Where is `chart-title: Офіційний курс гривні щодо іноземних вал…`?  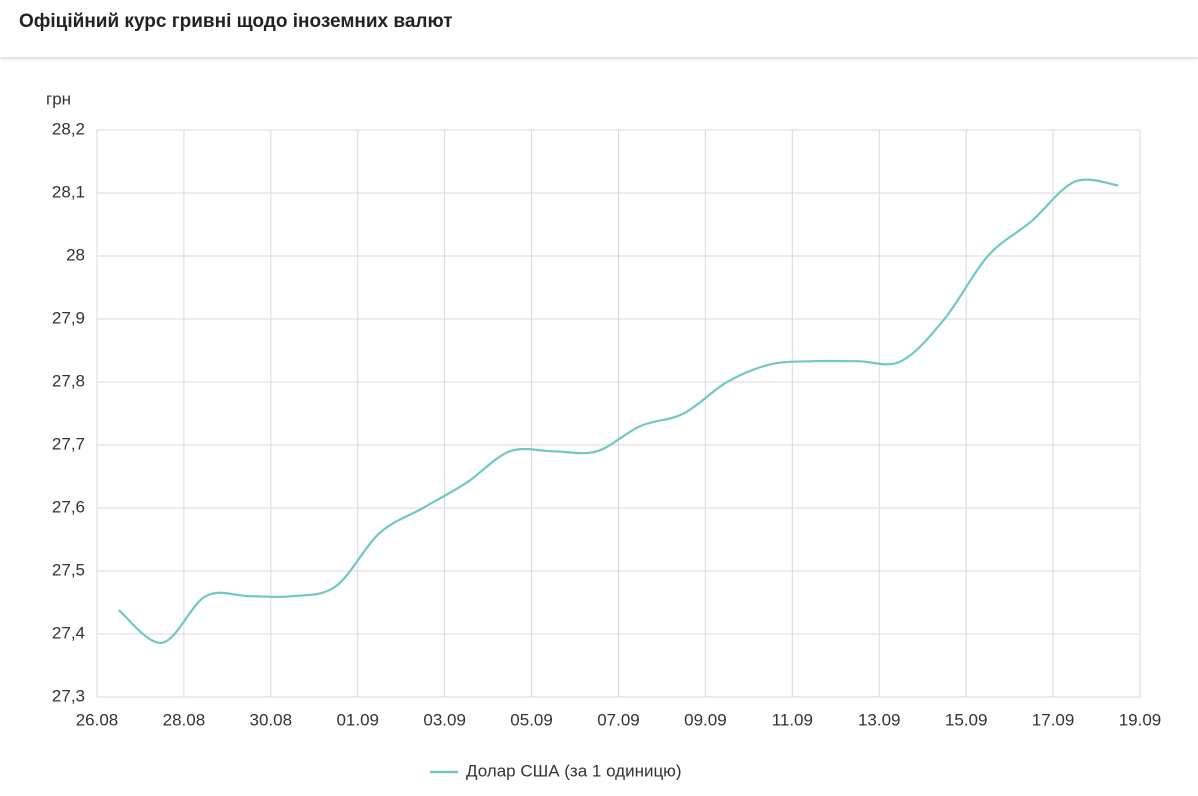
chart-title: Офіційний курс гривні щодо іноземних вал… is located at coordinates (236, 21).